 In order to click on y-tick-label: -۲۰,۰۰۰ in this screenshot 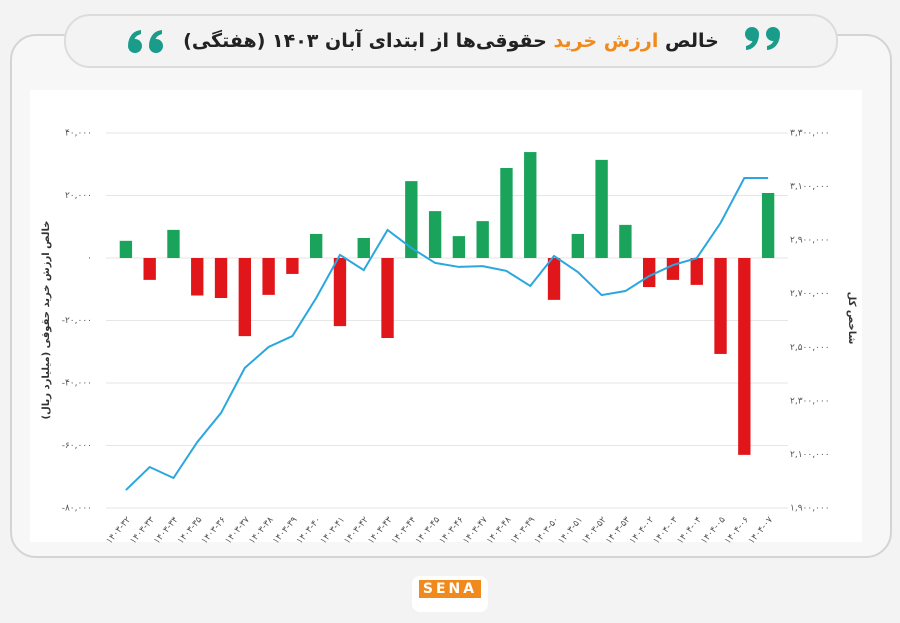, I will do `click(77, 321)`.